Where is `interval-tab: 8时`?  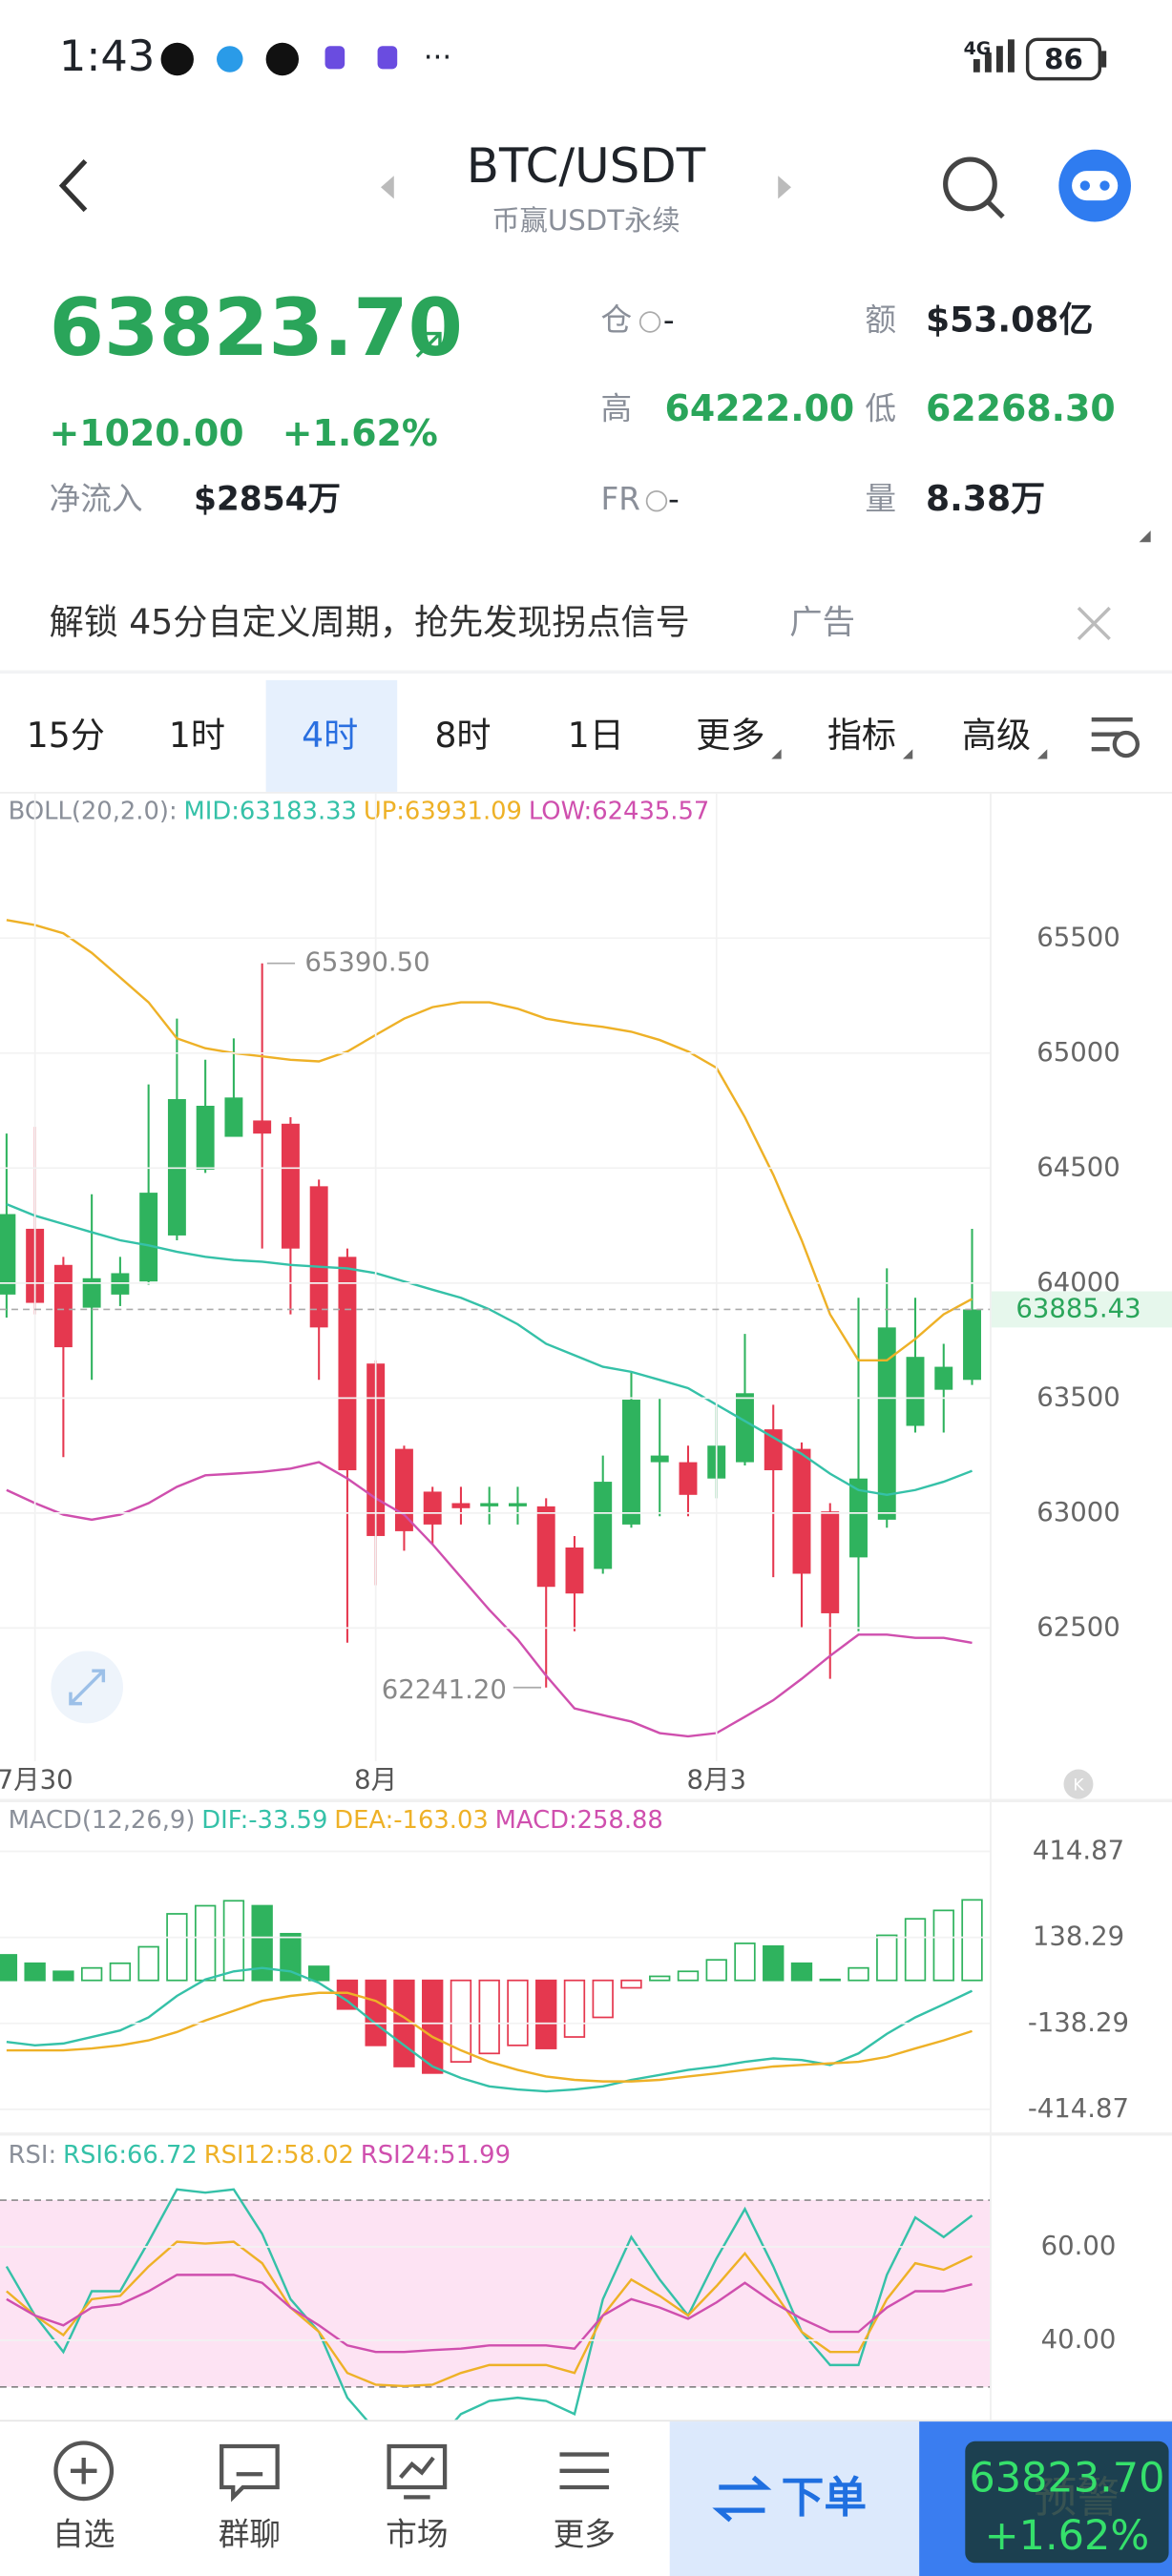 interval-tab: 8时 is located at coordinates (462, 735).